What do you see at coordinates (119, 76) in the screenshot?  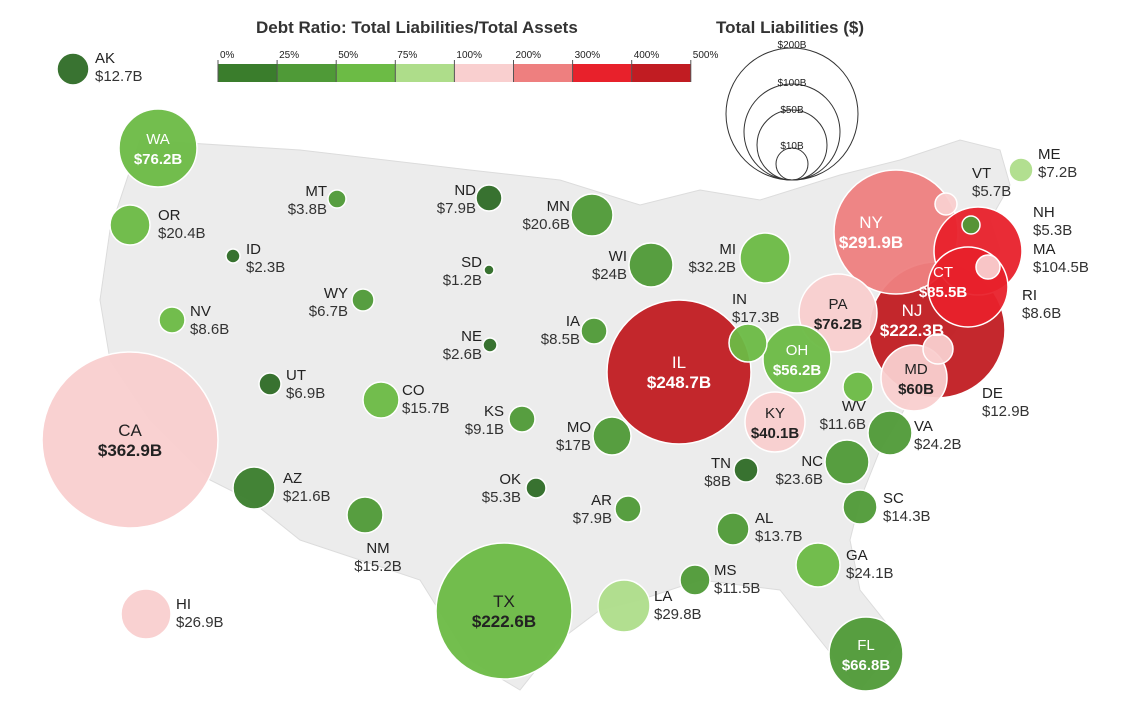 I see `state-value-ak: $12.7B` at bounding box center [119, 76].